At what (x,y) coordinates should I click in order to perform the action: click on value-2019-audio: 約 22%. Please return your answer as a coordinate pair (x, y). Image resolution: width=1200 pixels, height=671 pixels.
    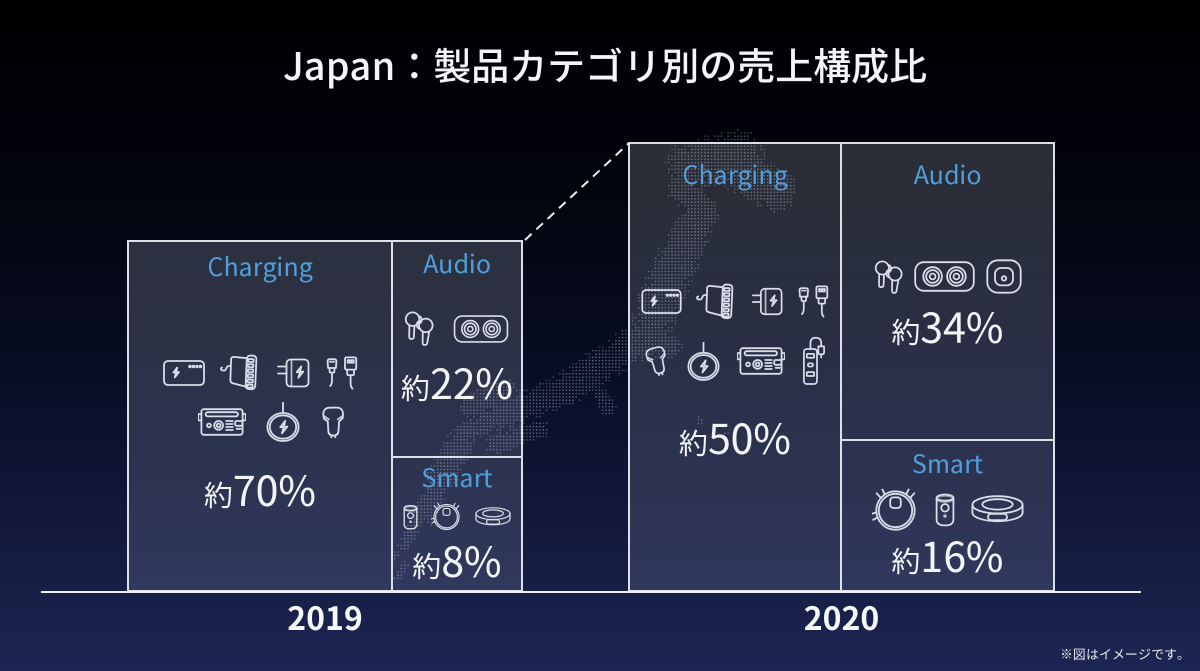
    Looking at the image, I should click on (457, 381).